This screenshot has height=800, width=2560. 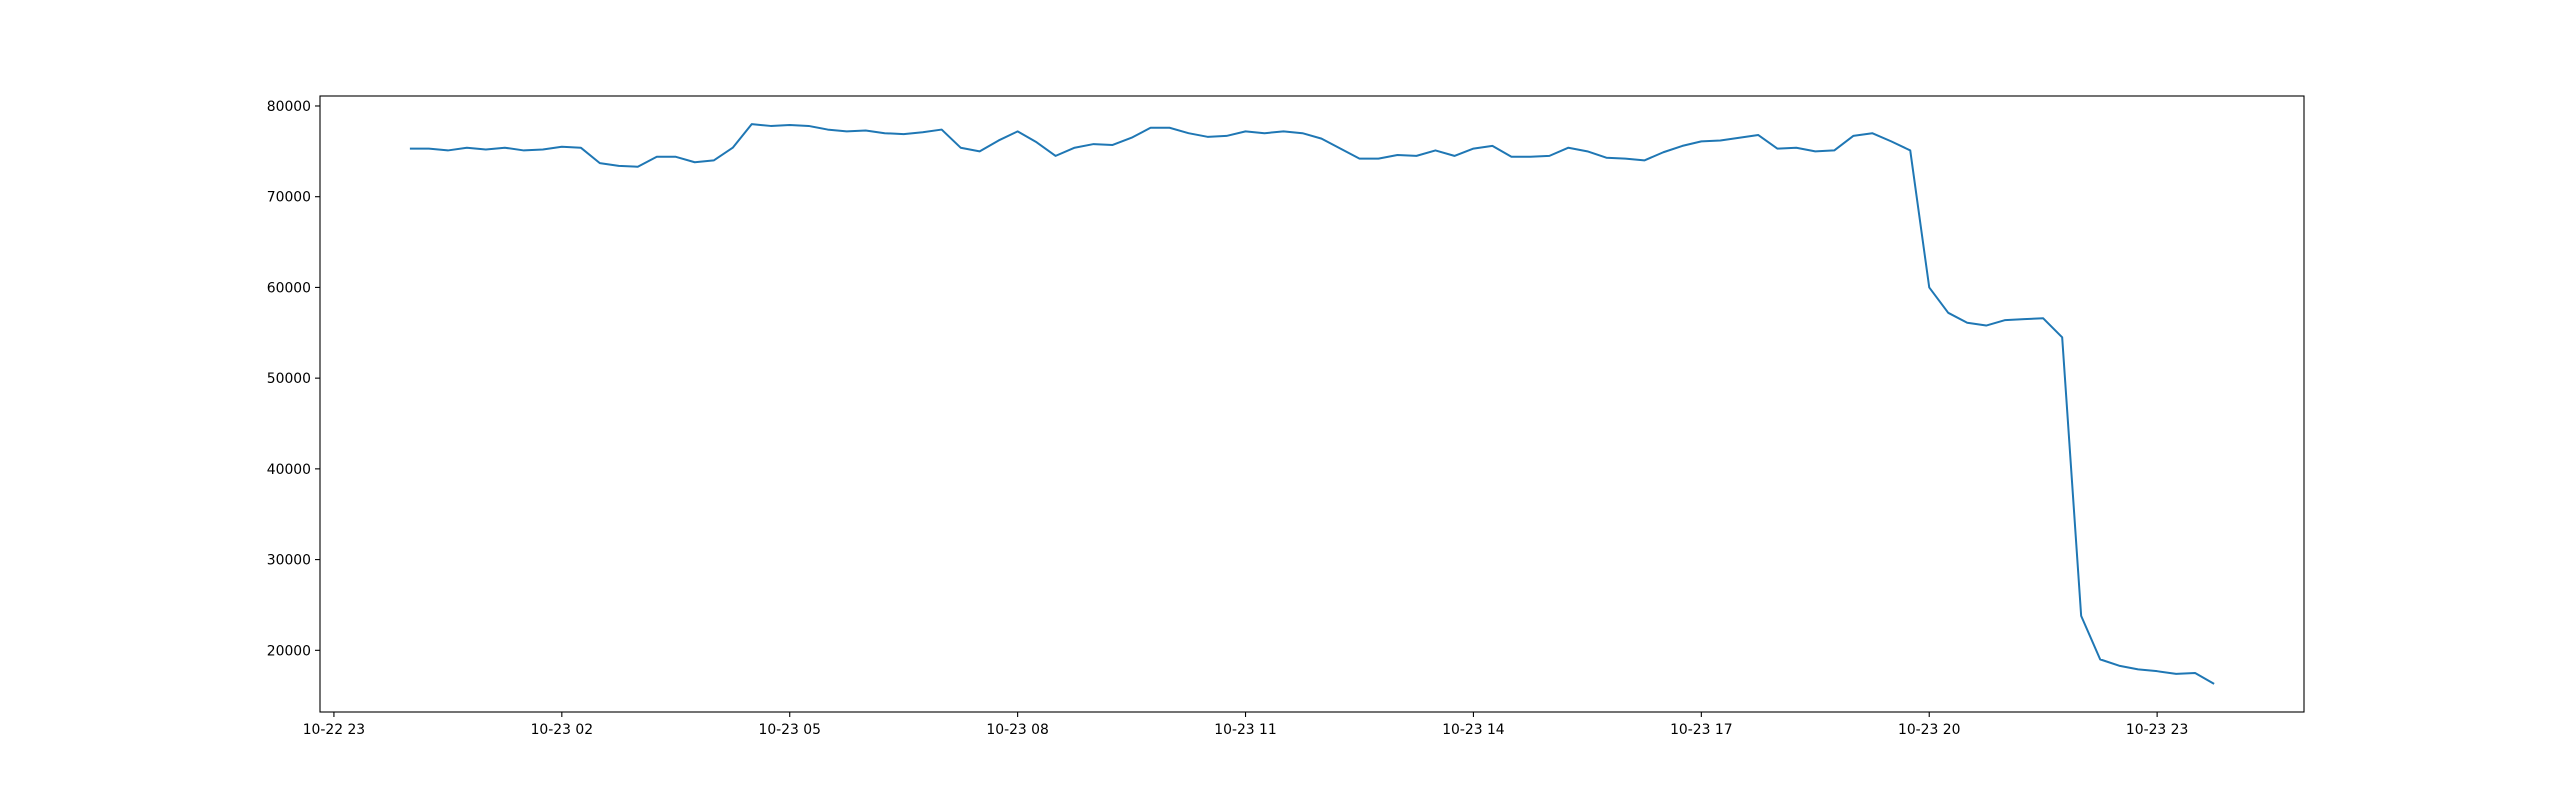 I want to click on x-tick-label: 10-23 05, so click(x=789, y=730).